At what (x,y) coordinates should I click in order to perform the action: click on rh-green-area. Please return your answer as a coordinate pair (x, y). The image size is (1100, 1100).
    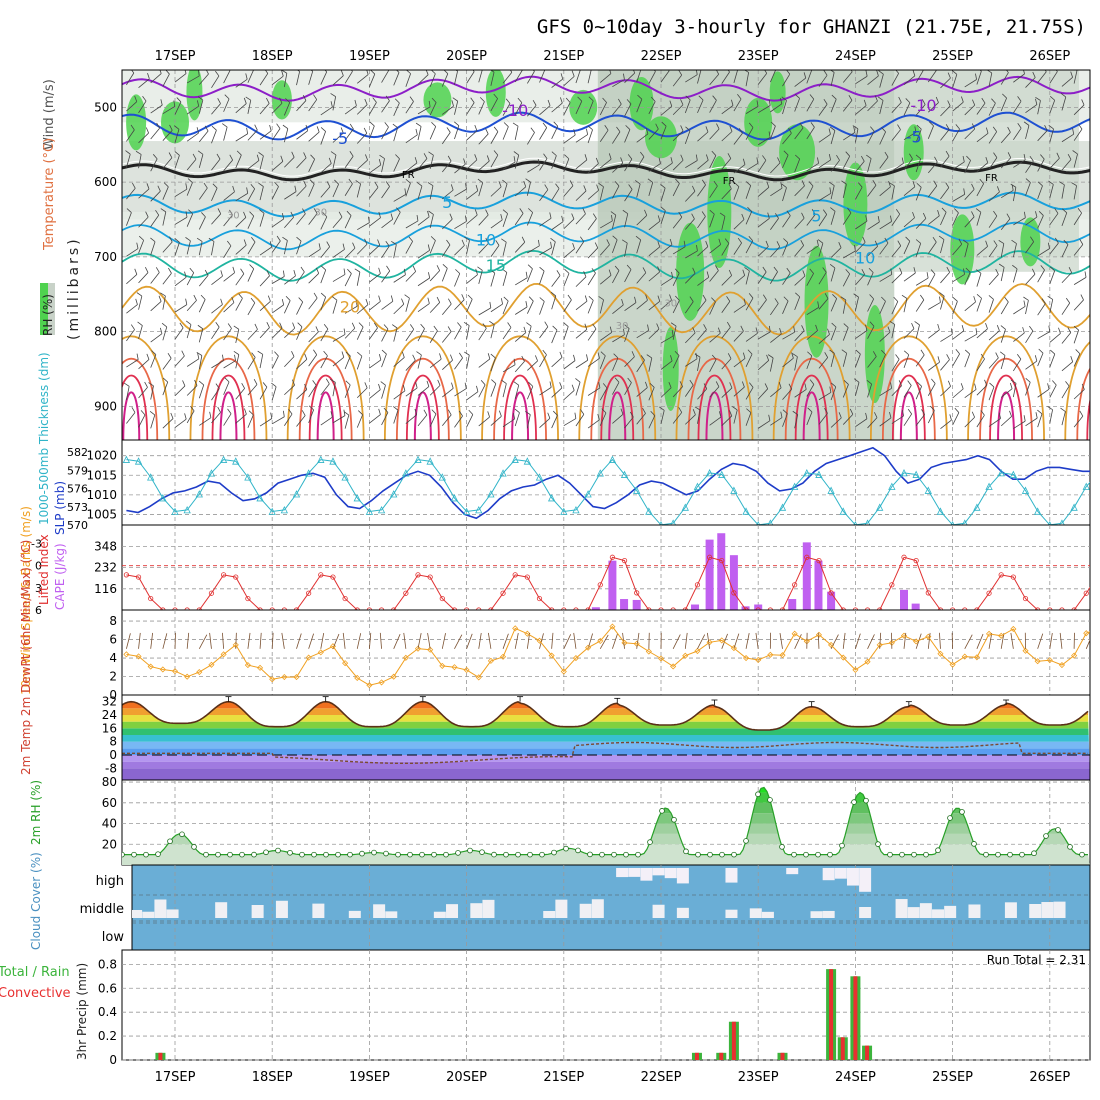
    Looking at the image, I should click on (719, 212).